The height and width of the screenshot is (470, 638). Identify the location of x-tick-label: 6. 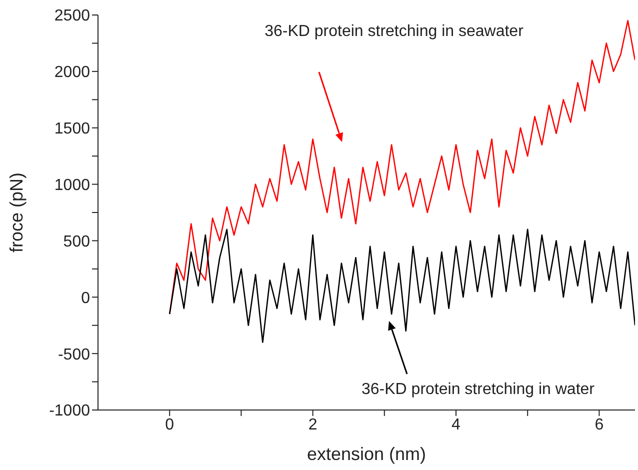
(599, 425).